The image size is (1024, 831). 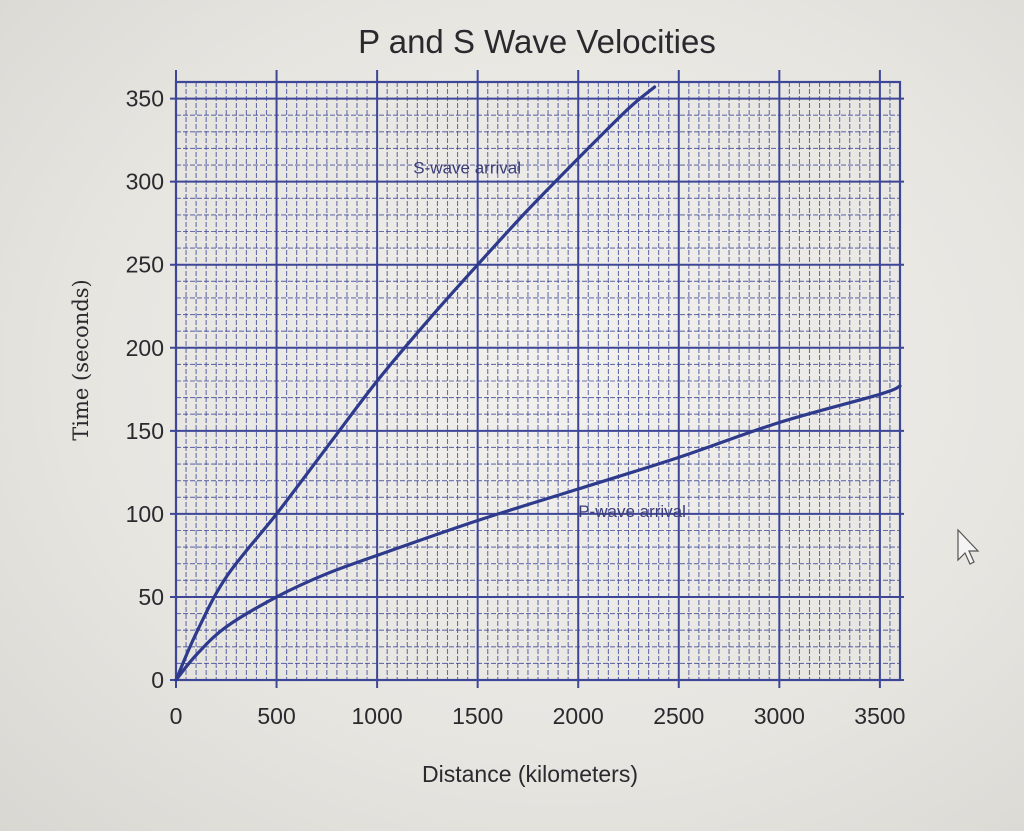 I want to click on y-tick-label: 100, so click(x=145, y=514).